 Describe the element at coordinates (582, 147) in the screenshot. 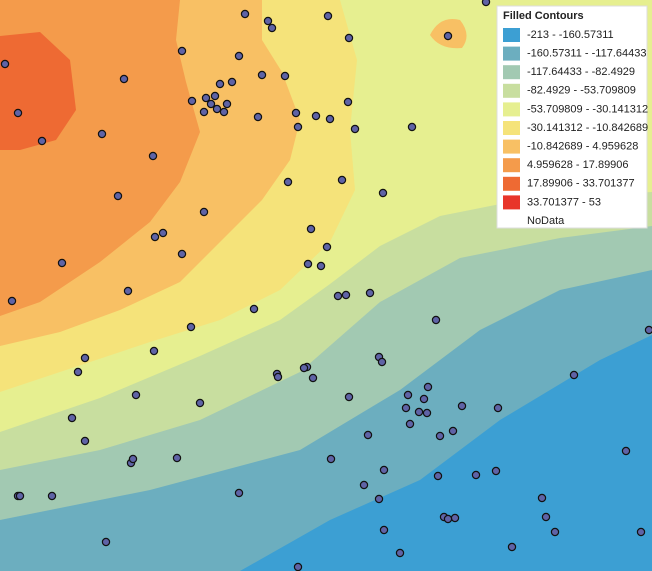

I see `legend-label: -10.842689 - 4.959628` at that location.